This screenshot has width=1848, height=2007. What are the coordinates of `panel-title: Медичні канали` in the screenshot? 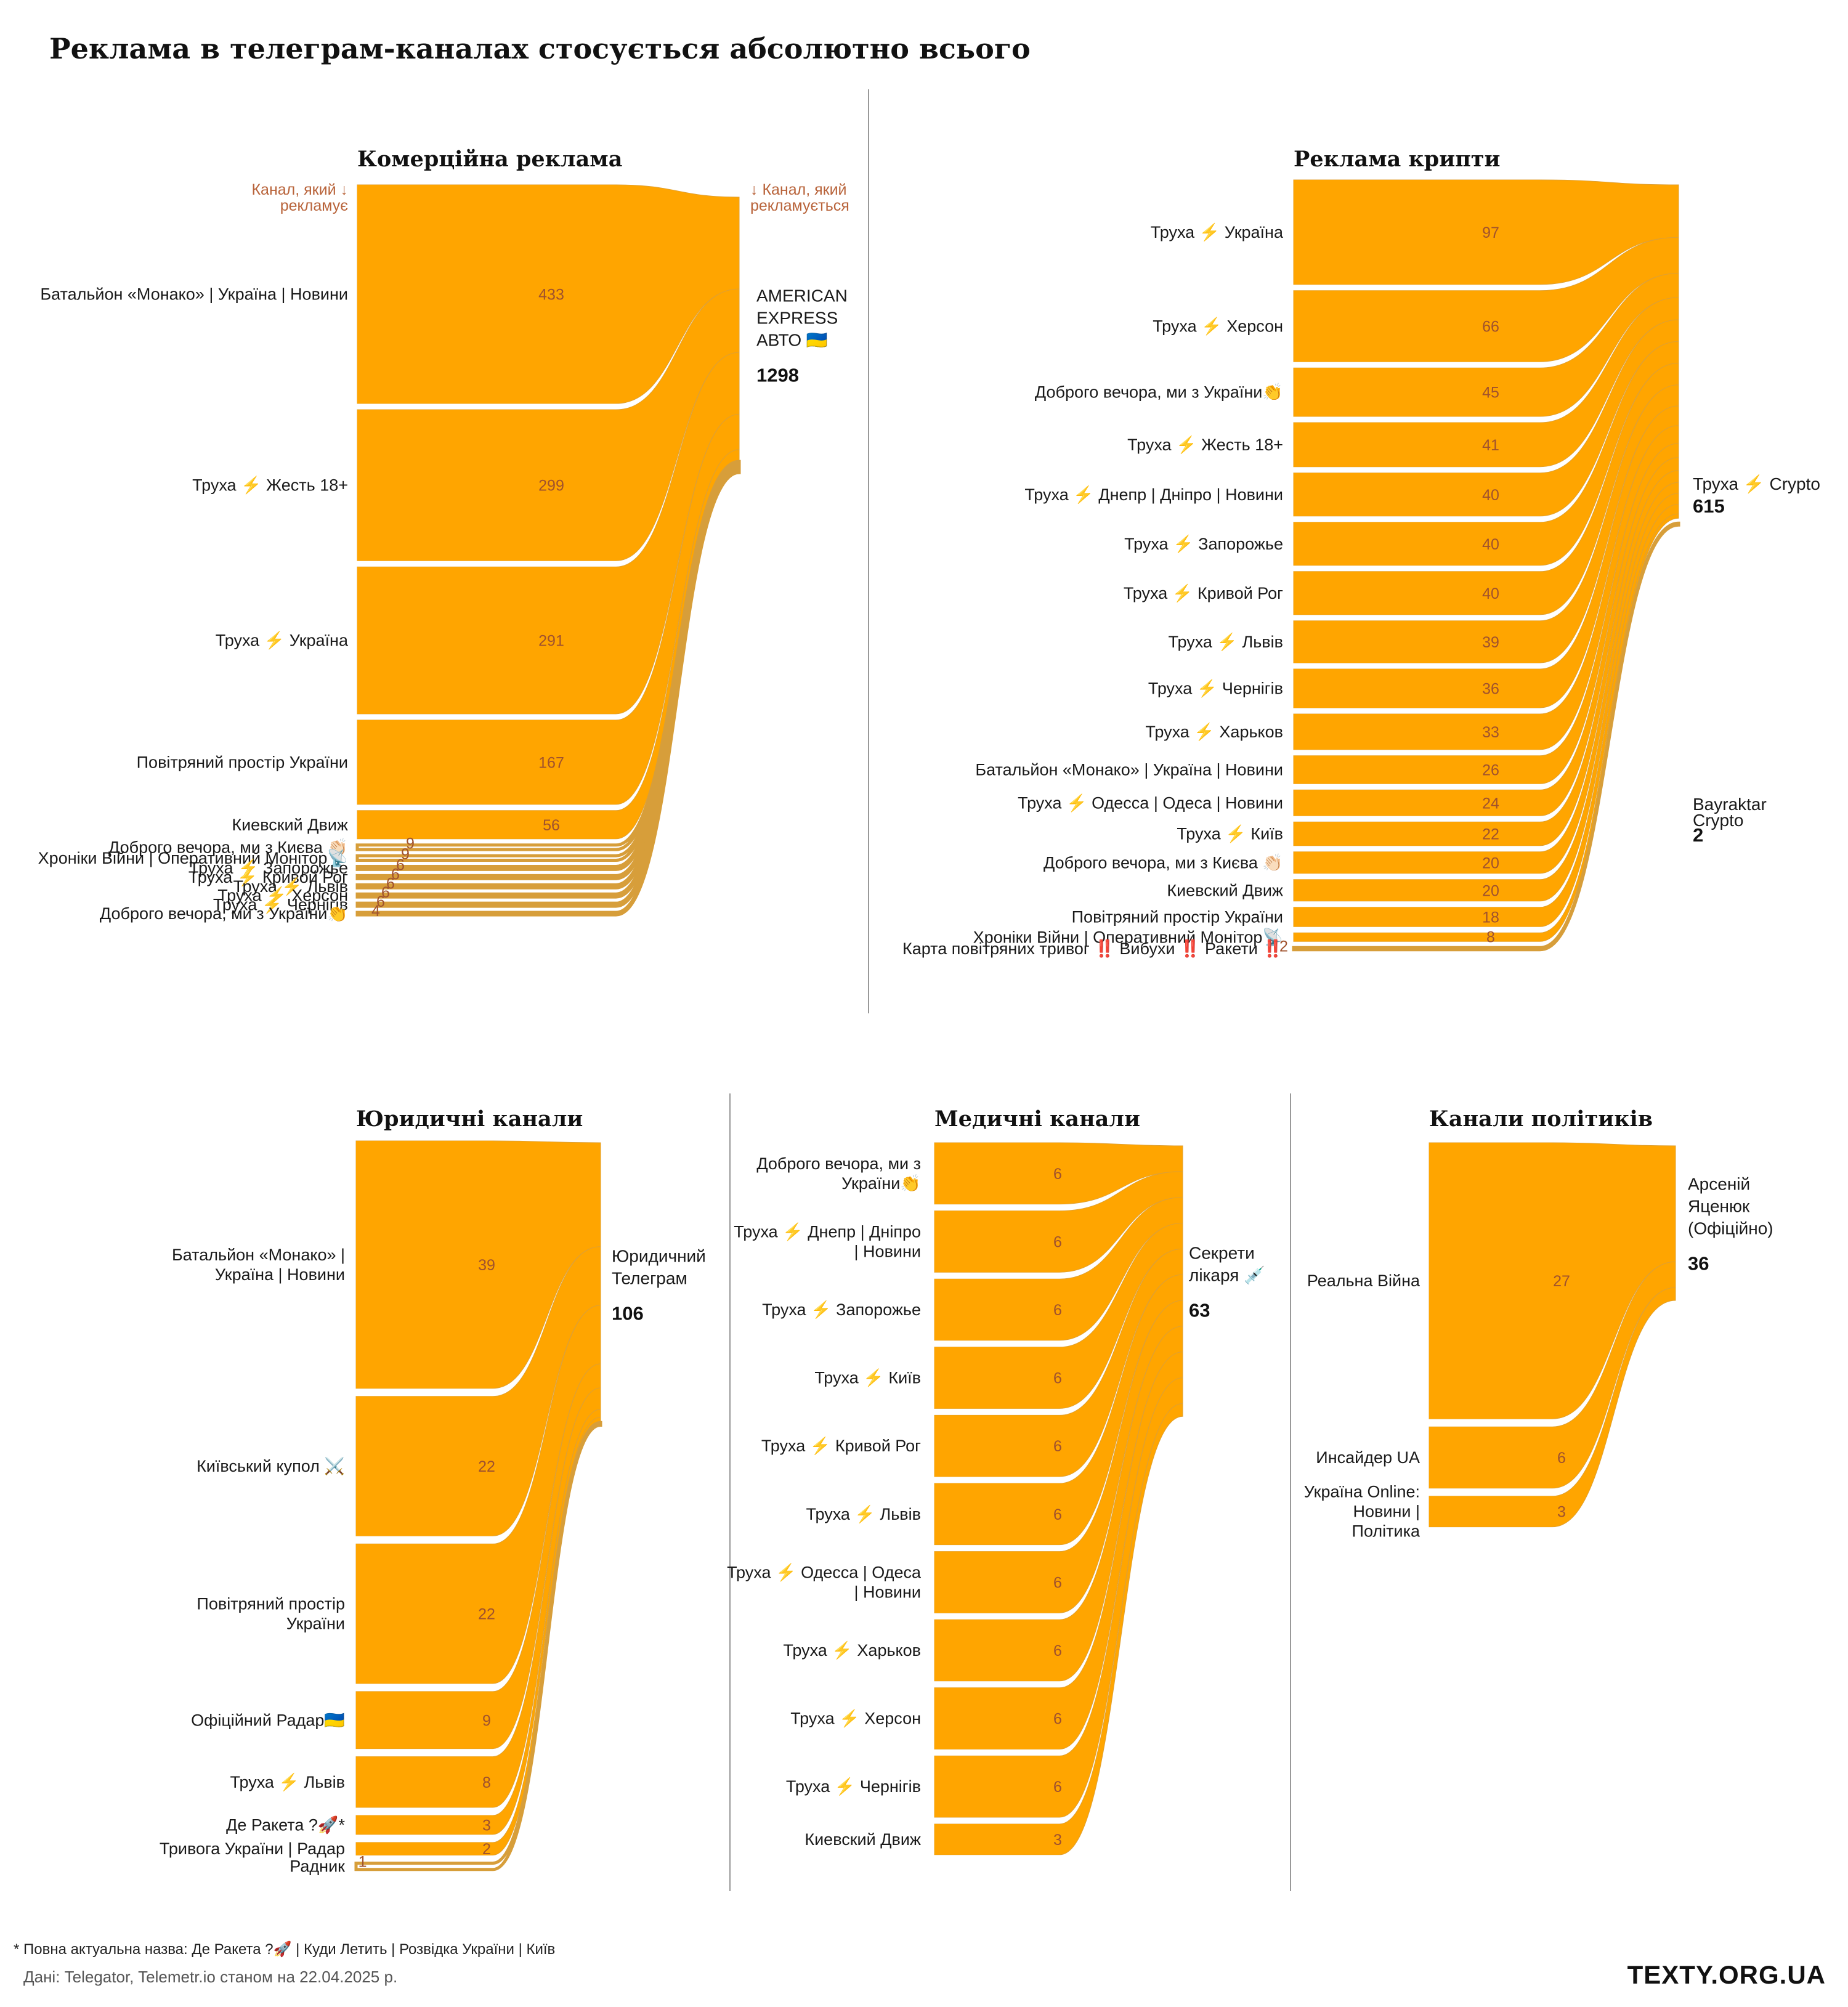 It's located at (1037, 1119).